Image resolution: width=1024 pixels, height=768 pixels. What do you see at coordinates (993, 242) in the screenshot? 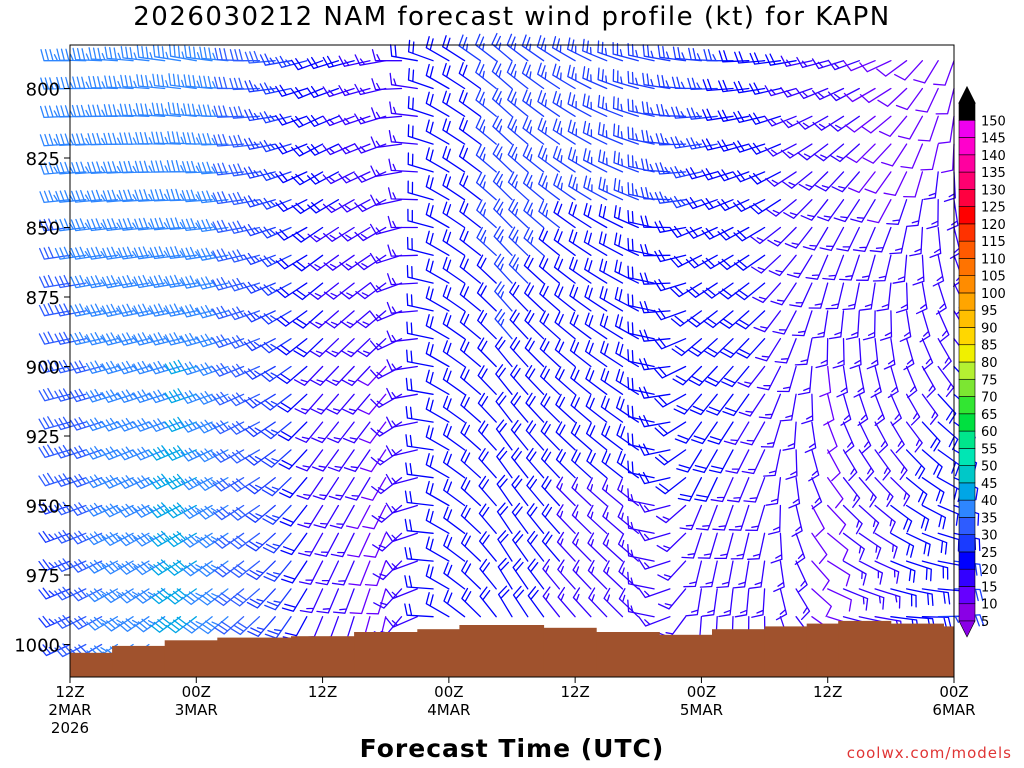
I see `colorbar-label: 115` at bounding box center [993, 242].